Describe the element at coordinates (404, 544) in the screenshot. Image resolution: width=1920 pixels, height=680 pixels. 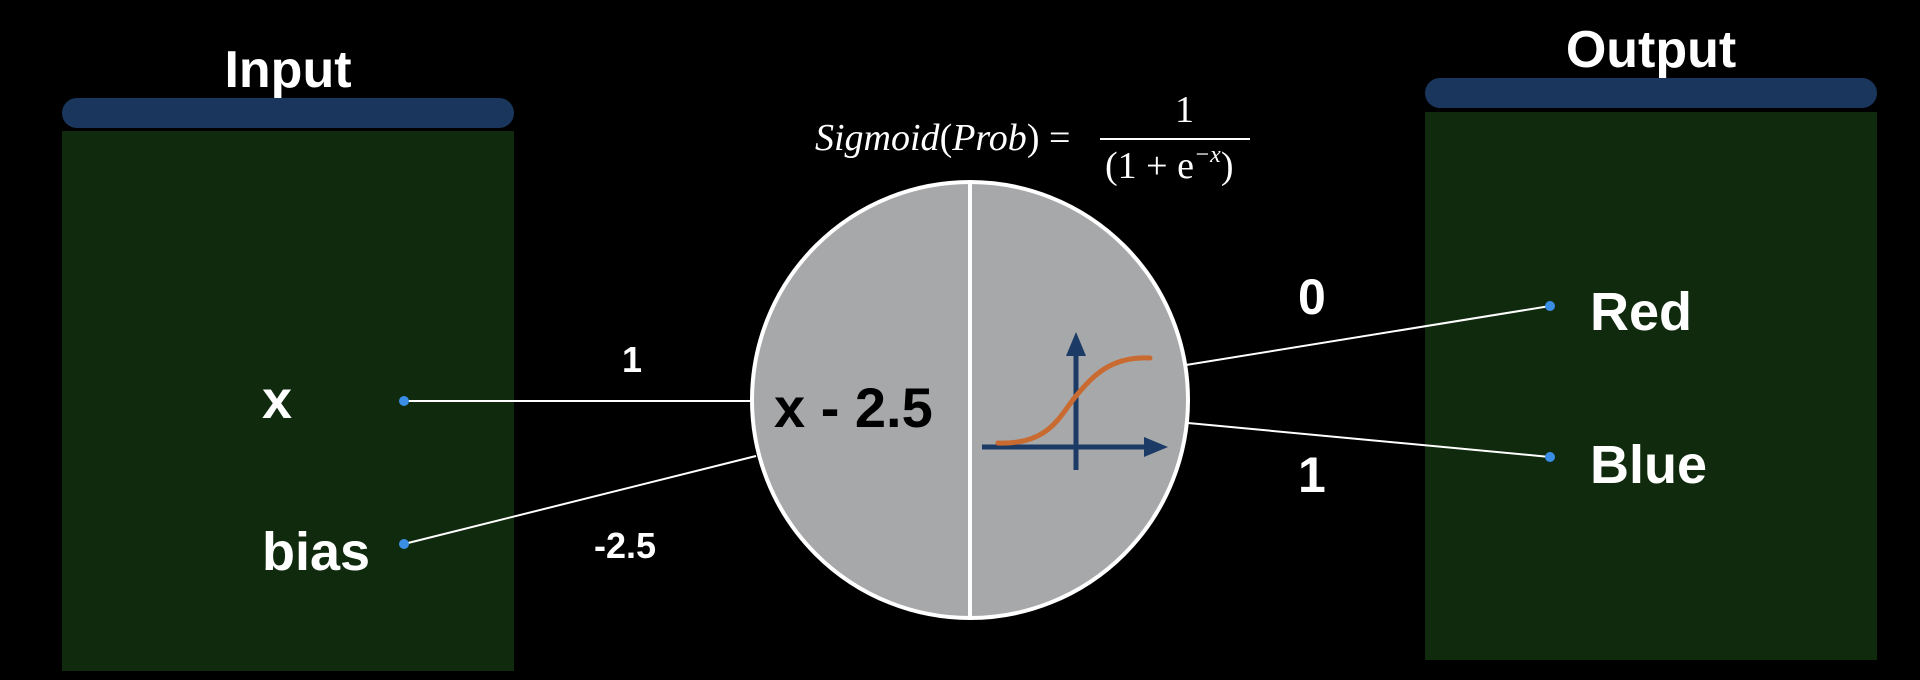
I see `node-dot-bias` at that location.